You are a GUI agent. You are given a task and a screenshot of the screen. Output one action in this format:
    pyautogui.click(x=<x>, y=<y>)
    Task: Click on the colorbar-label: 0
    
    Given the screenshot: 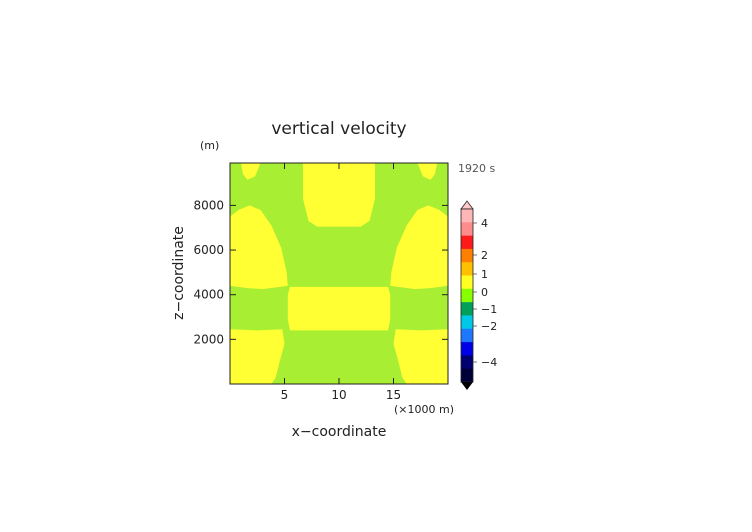 What is the action you would take?
    pyautogui.click(x=484, y=292)
    